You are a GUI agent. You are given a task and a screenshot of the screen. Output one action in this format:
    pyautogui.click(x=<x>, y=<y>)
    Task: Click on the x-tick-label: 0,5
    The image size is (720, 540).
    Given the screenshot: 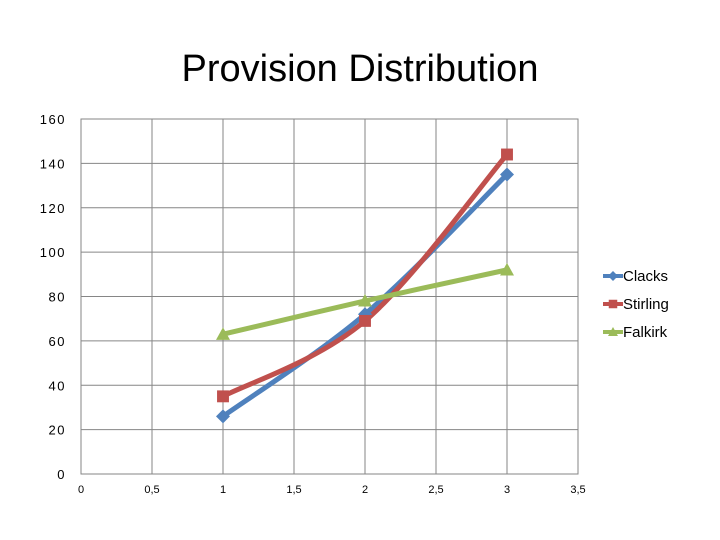 What is the action you would take?
    pyautogui.click(x=151, y=490)
    